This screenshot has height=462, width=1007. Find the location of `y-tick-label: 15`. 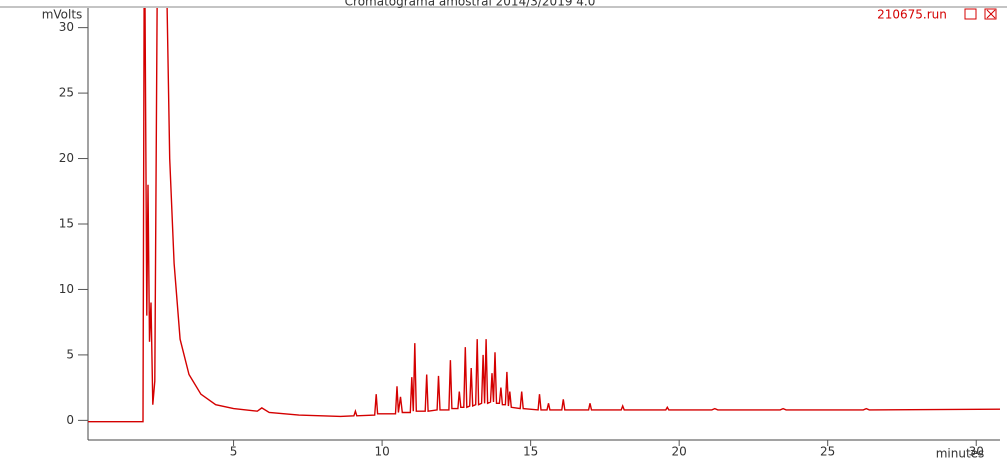

y-tick-label: 15 is located at coordinates (66, 224).